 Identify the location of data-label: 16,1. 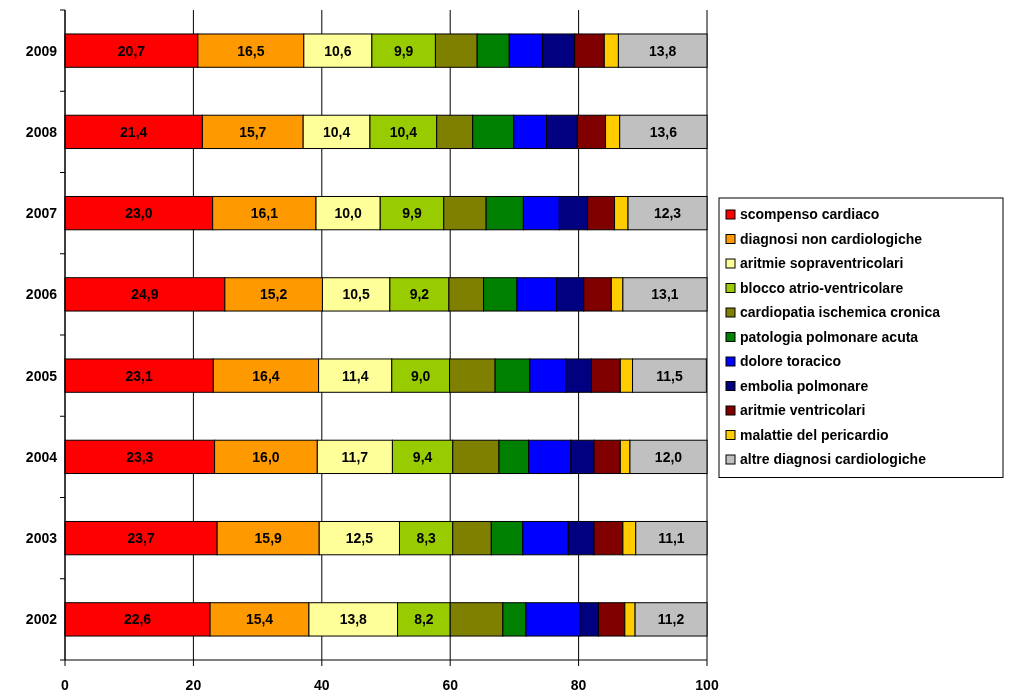
(264, 213).